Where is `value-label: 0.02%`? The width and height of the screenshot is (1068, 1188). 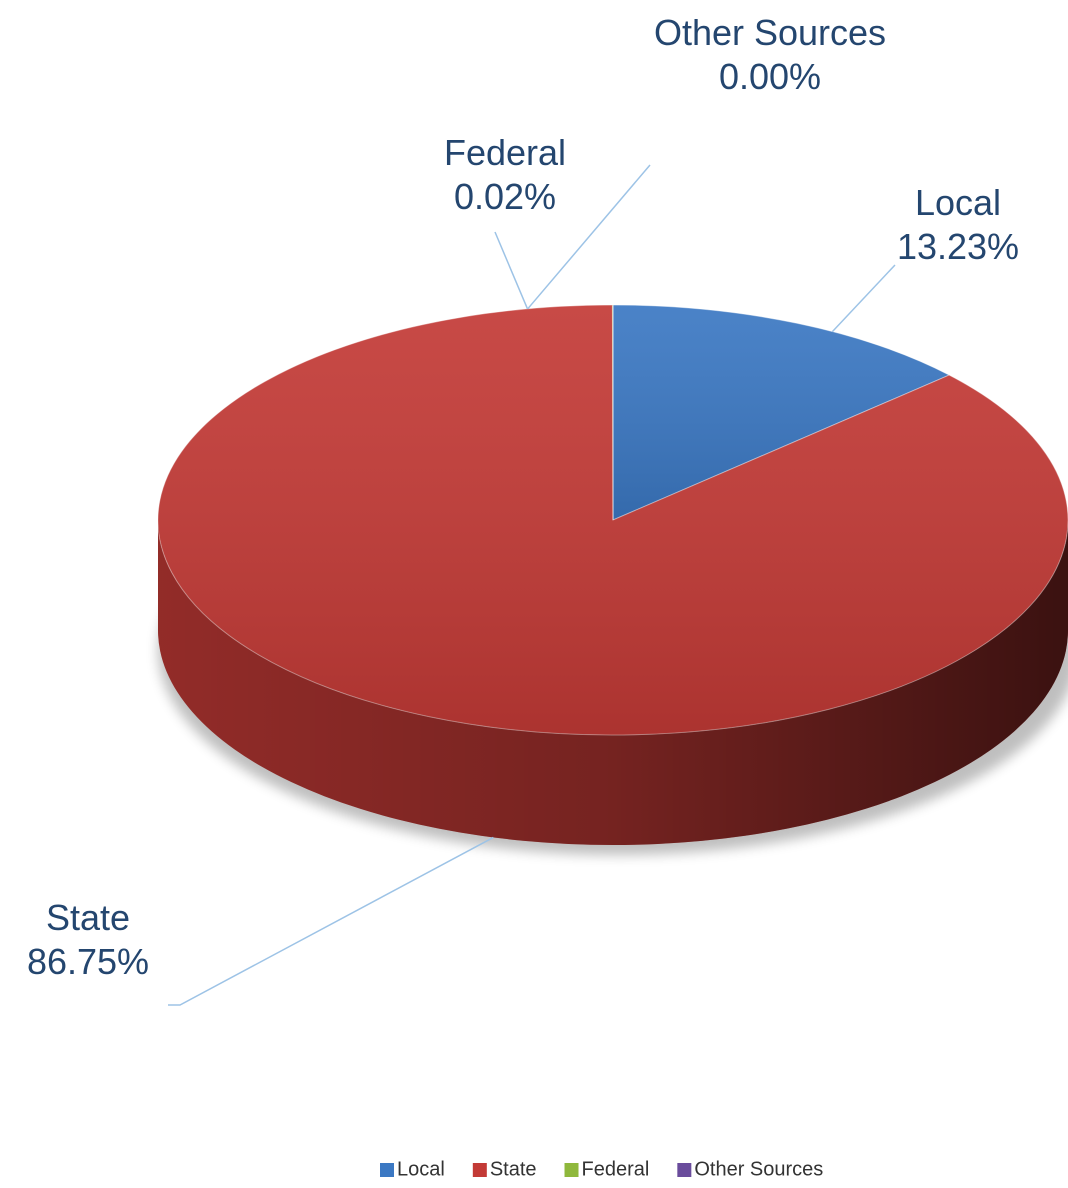
value-label: 0.02% is located at coordinates (505, 196).